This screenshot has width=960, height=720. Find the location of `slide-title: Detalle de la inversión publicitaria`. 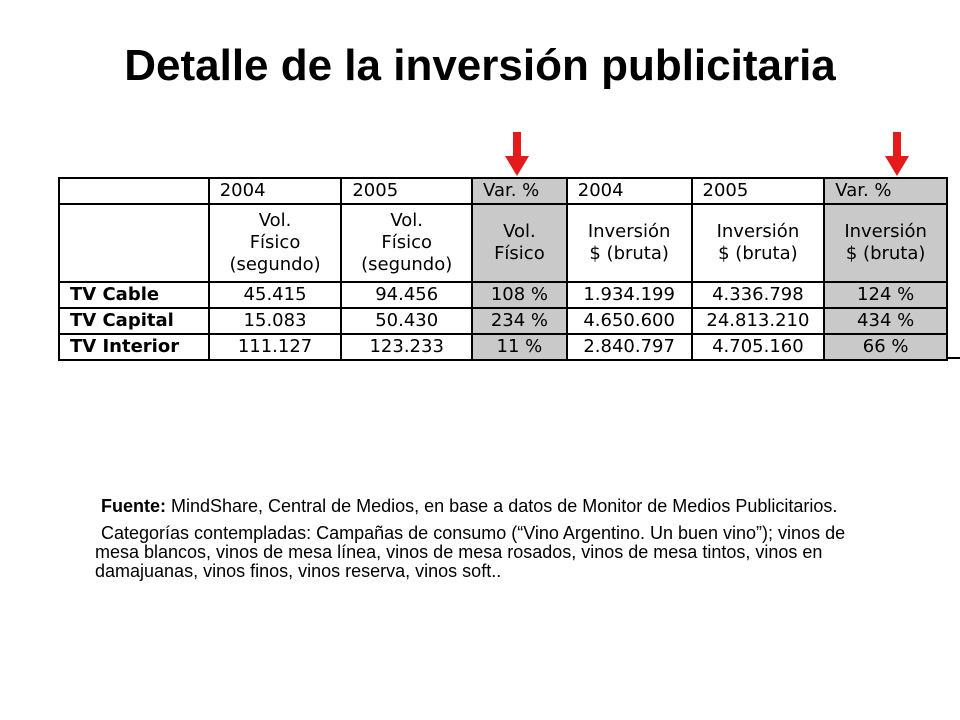

slide-title: Detalle de la inversión publicitaria is located at coordinates (480, 65).